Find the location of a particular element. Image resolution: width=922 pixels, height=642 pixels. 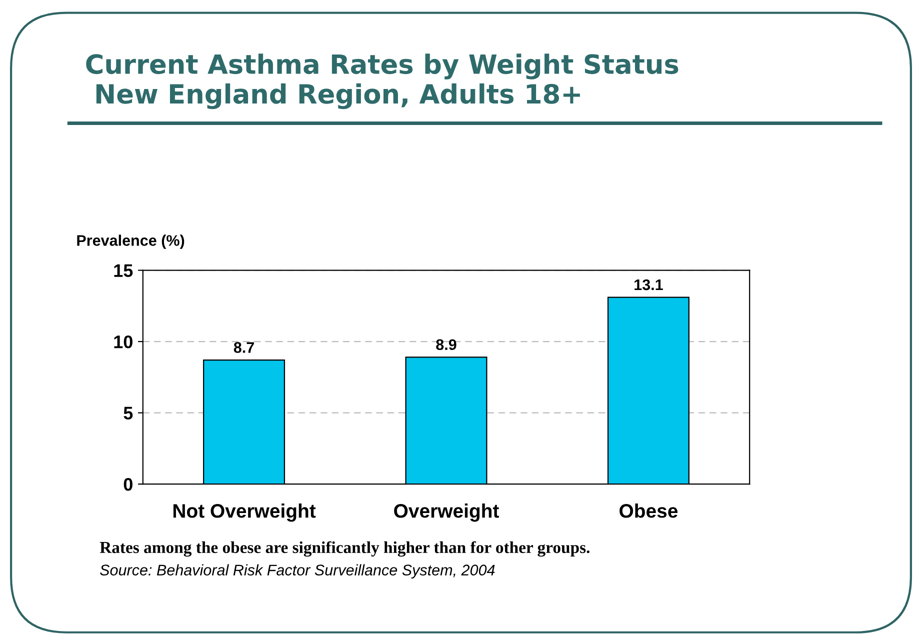

y-tick-label: 15 is located at coordinates (123, 270).